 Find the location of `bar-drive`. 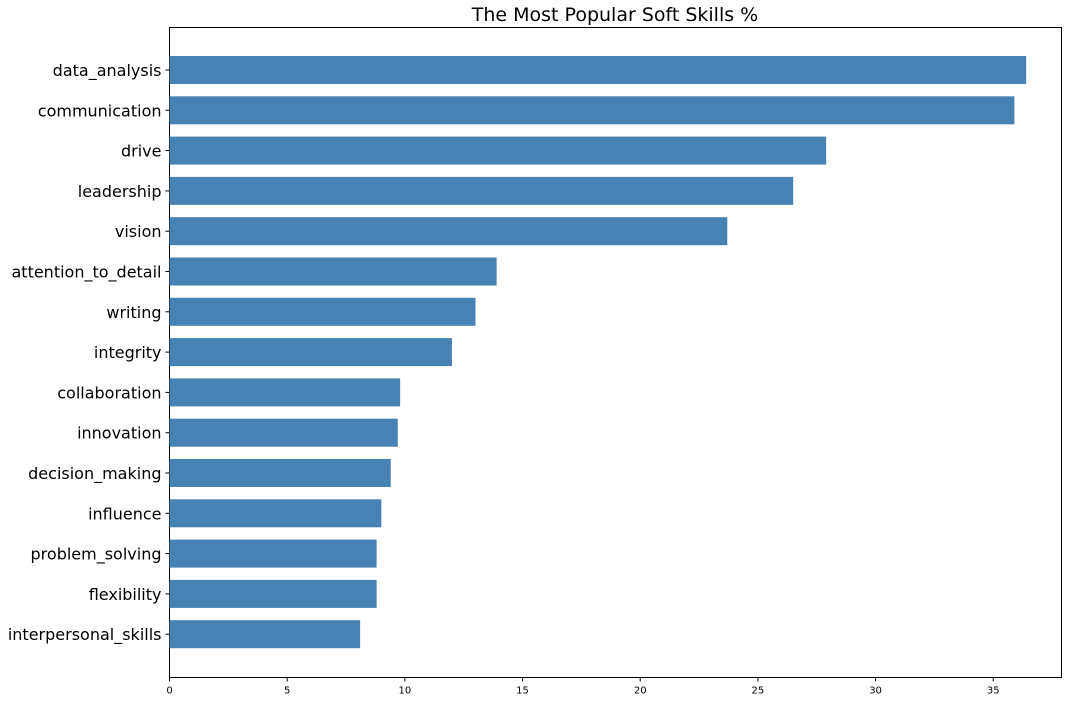

bar-drive is located at coordinates (498, 150).